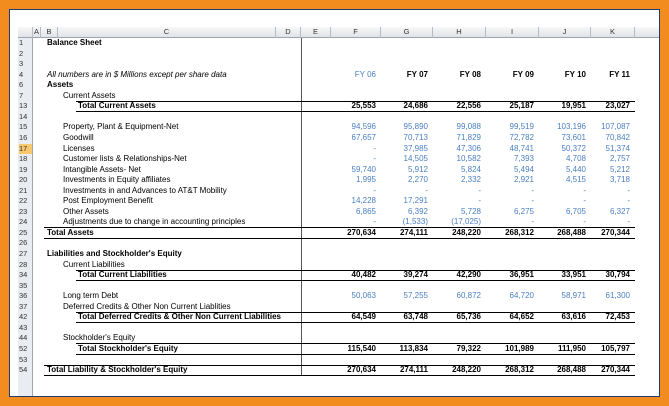 This screenshot has width=669, height=406. Describe the element at coordinates (21, 85) in the screenshot. I see `row-number: 6` at that location.